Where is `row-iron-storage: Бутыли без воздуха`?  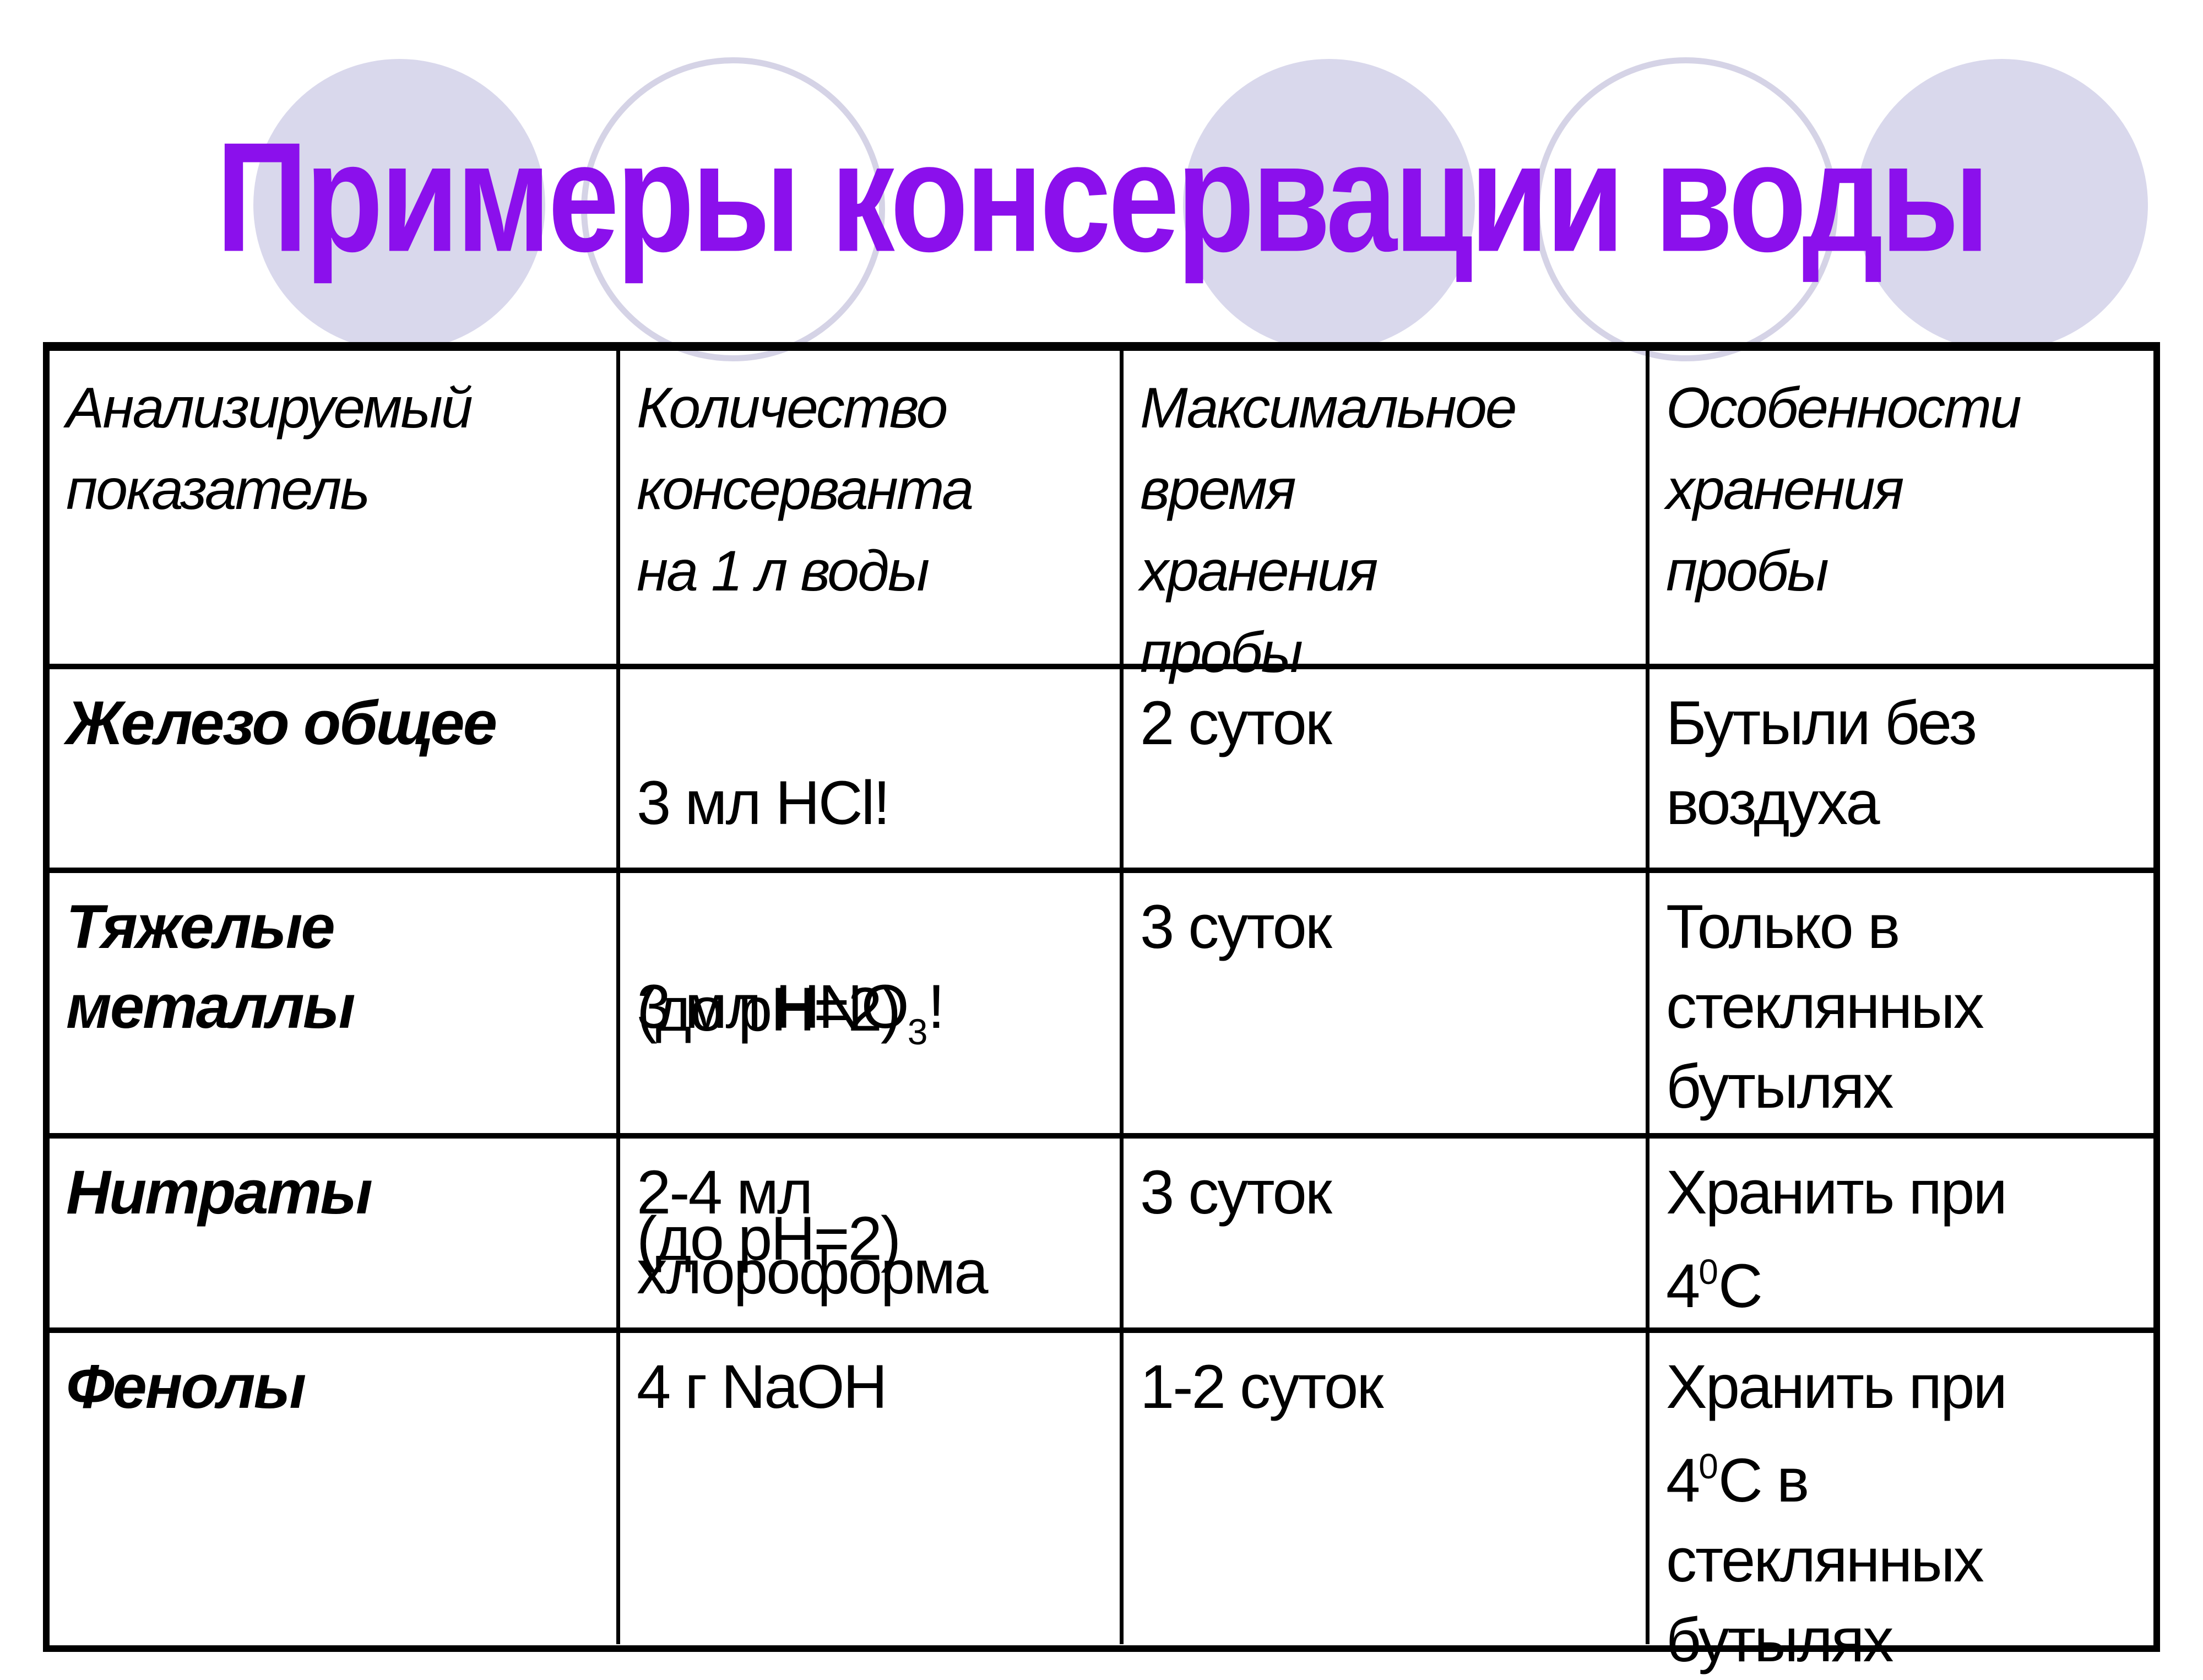
row-iron-storage: Бутыли без воздуха is located at coordinates (1904, 771).